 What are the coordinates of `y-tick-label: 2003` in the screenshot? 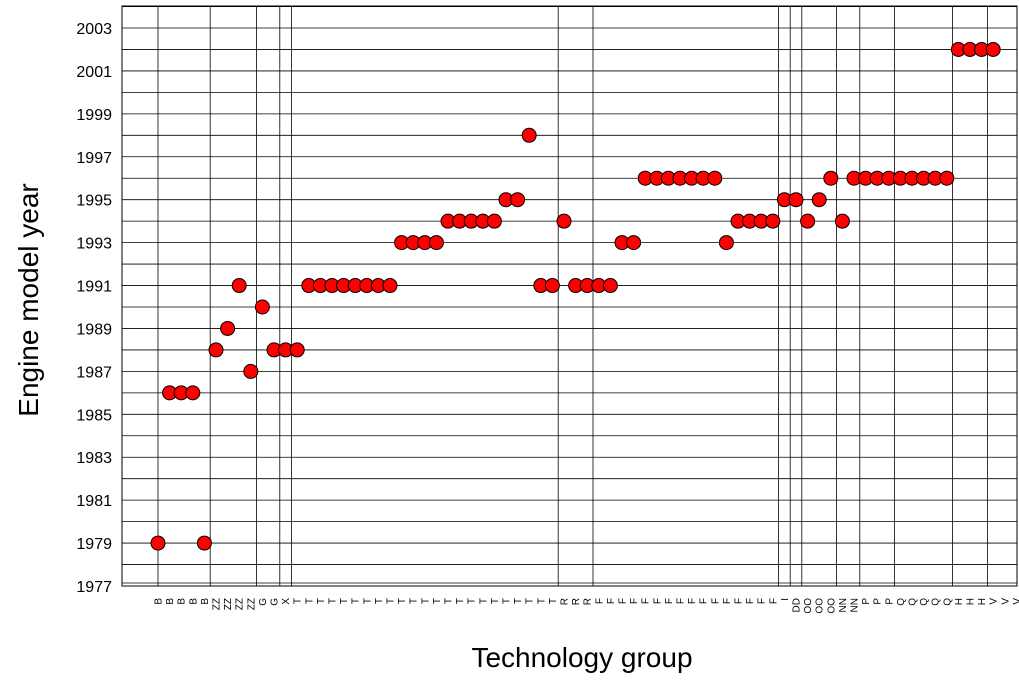 It's located at (94, 29).